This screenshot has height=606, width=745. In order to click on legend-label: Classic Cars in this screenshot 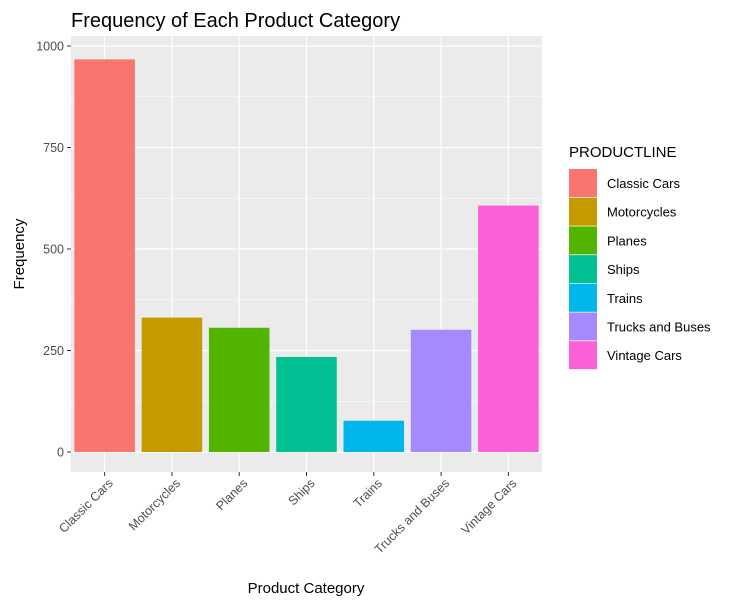, I will do `click(643, 183)`.